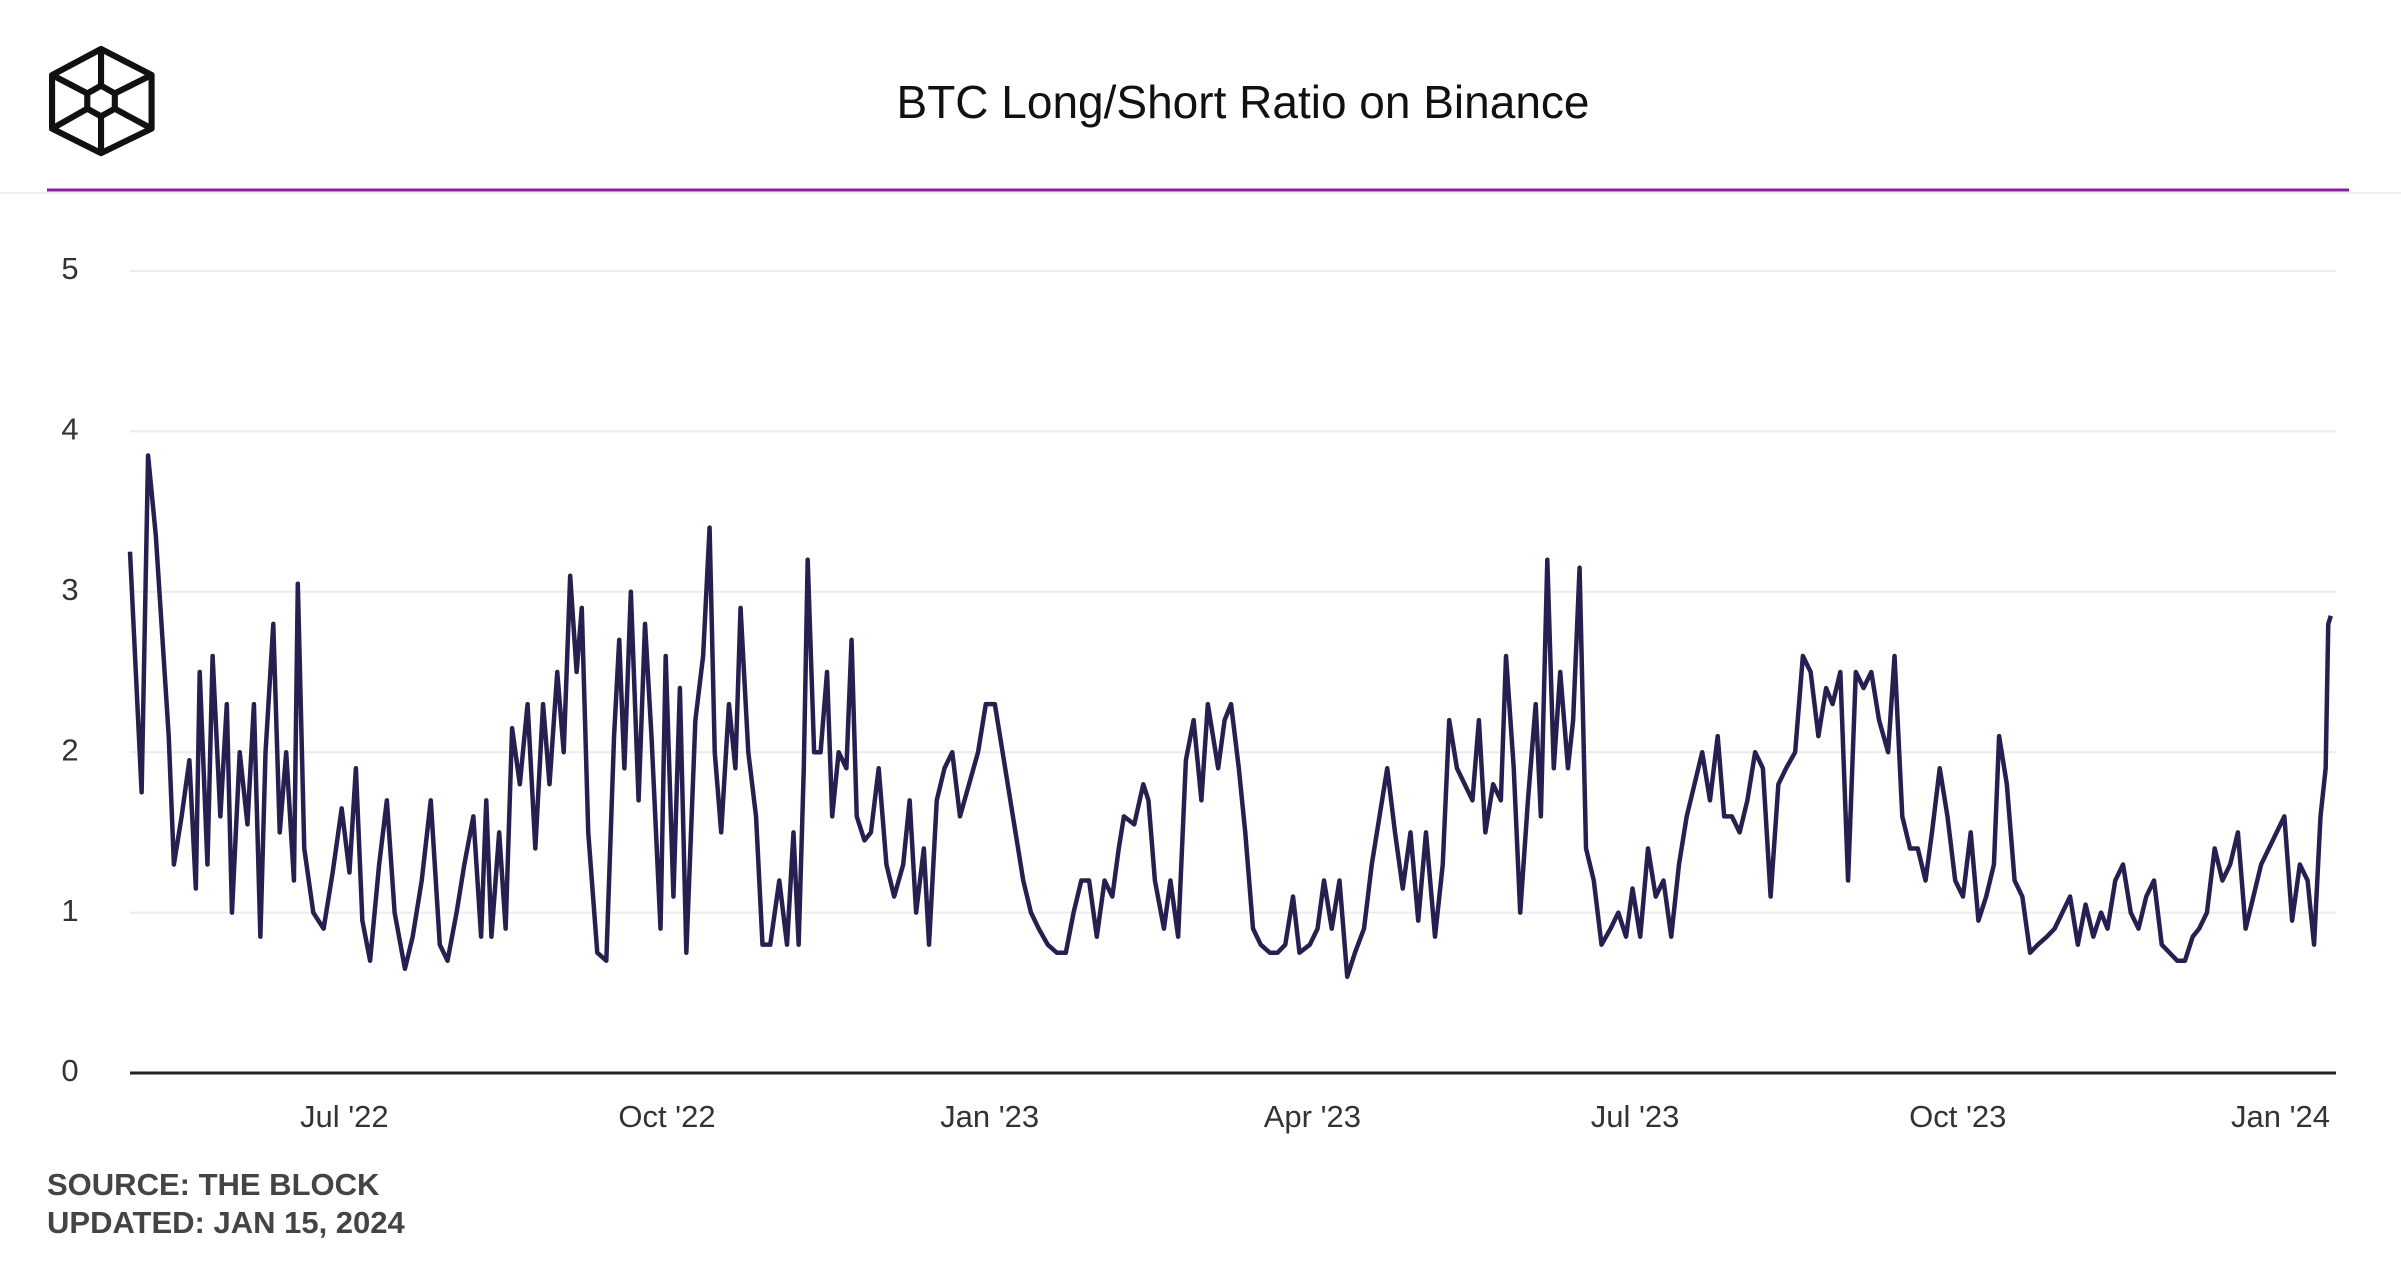 The height and width of the screenshot is (1265, 2401). What do you see at coordinates (2280, 1116) in the screenshot?
I see `x-tick-label: Jan '24` at bounding box center [2280, 1116].